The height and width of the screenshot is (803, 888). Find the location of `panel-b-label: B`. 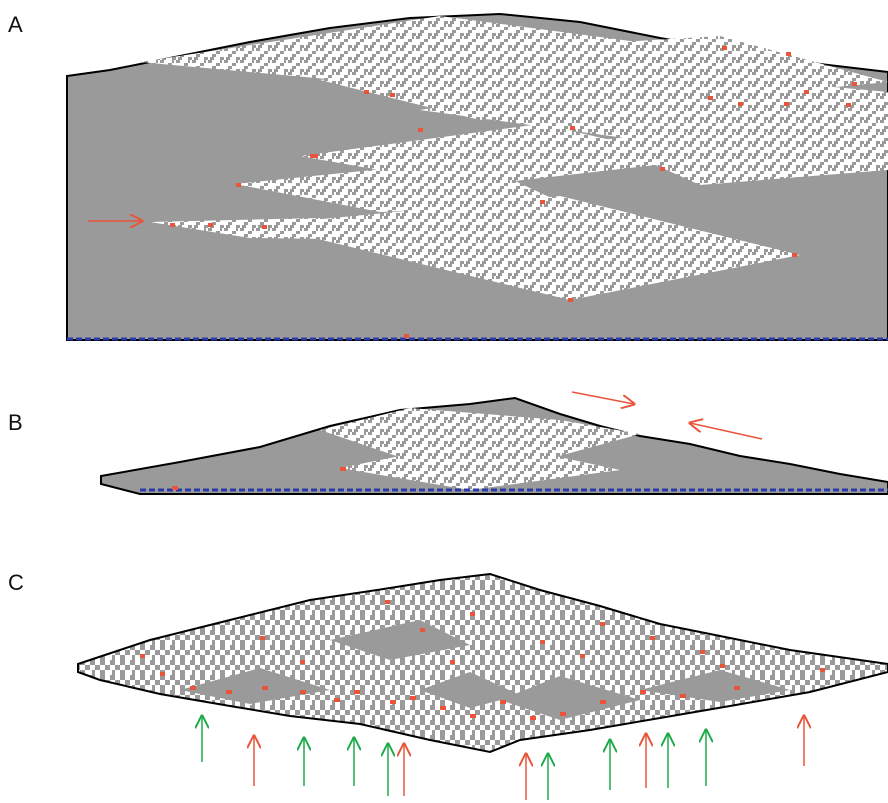

panel-b-label: B is located at coordinates (15, 422).